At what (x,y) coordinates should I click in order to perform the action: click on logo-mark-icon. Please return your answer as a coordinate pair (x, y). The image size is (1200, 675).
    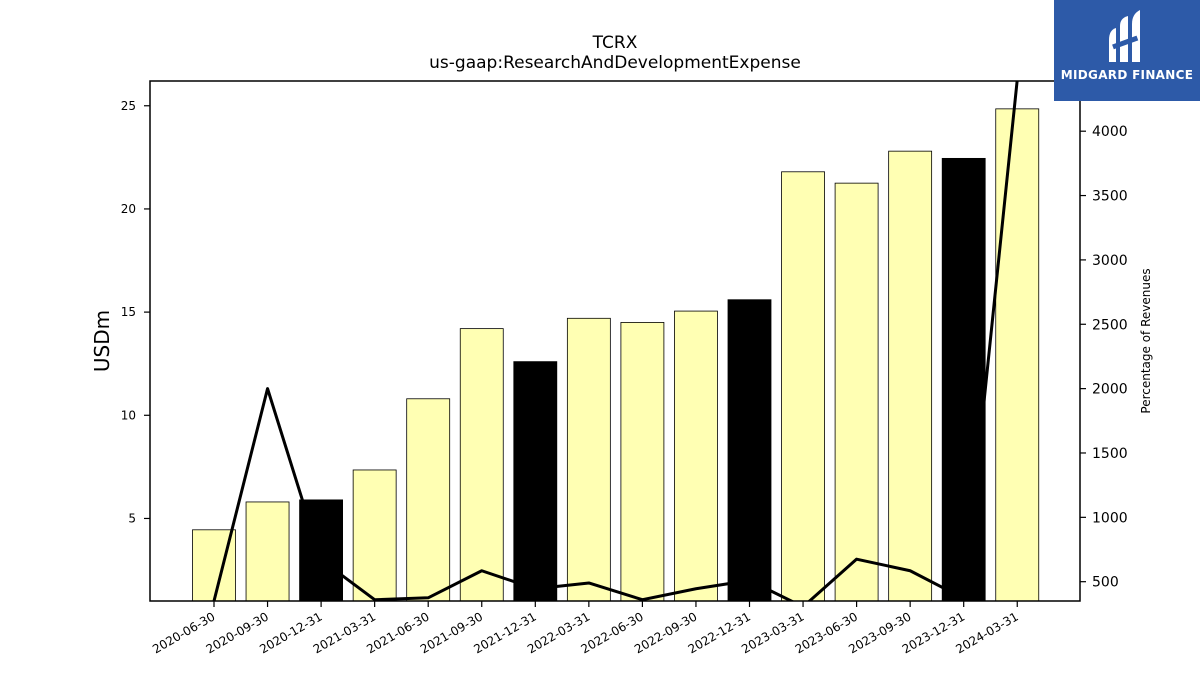
    Looking at the image, I should click on (1124, 36).